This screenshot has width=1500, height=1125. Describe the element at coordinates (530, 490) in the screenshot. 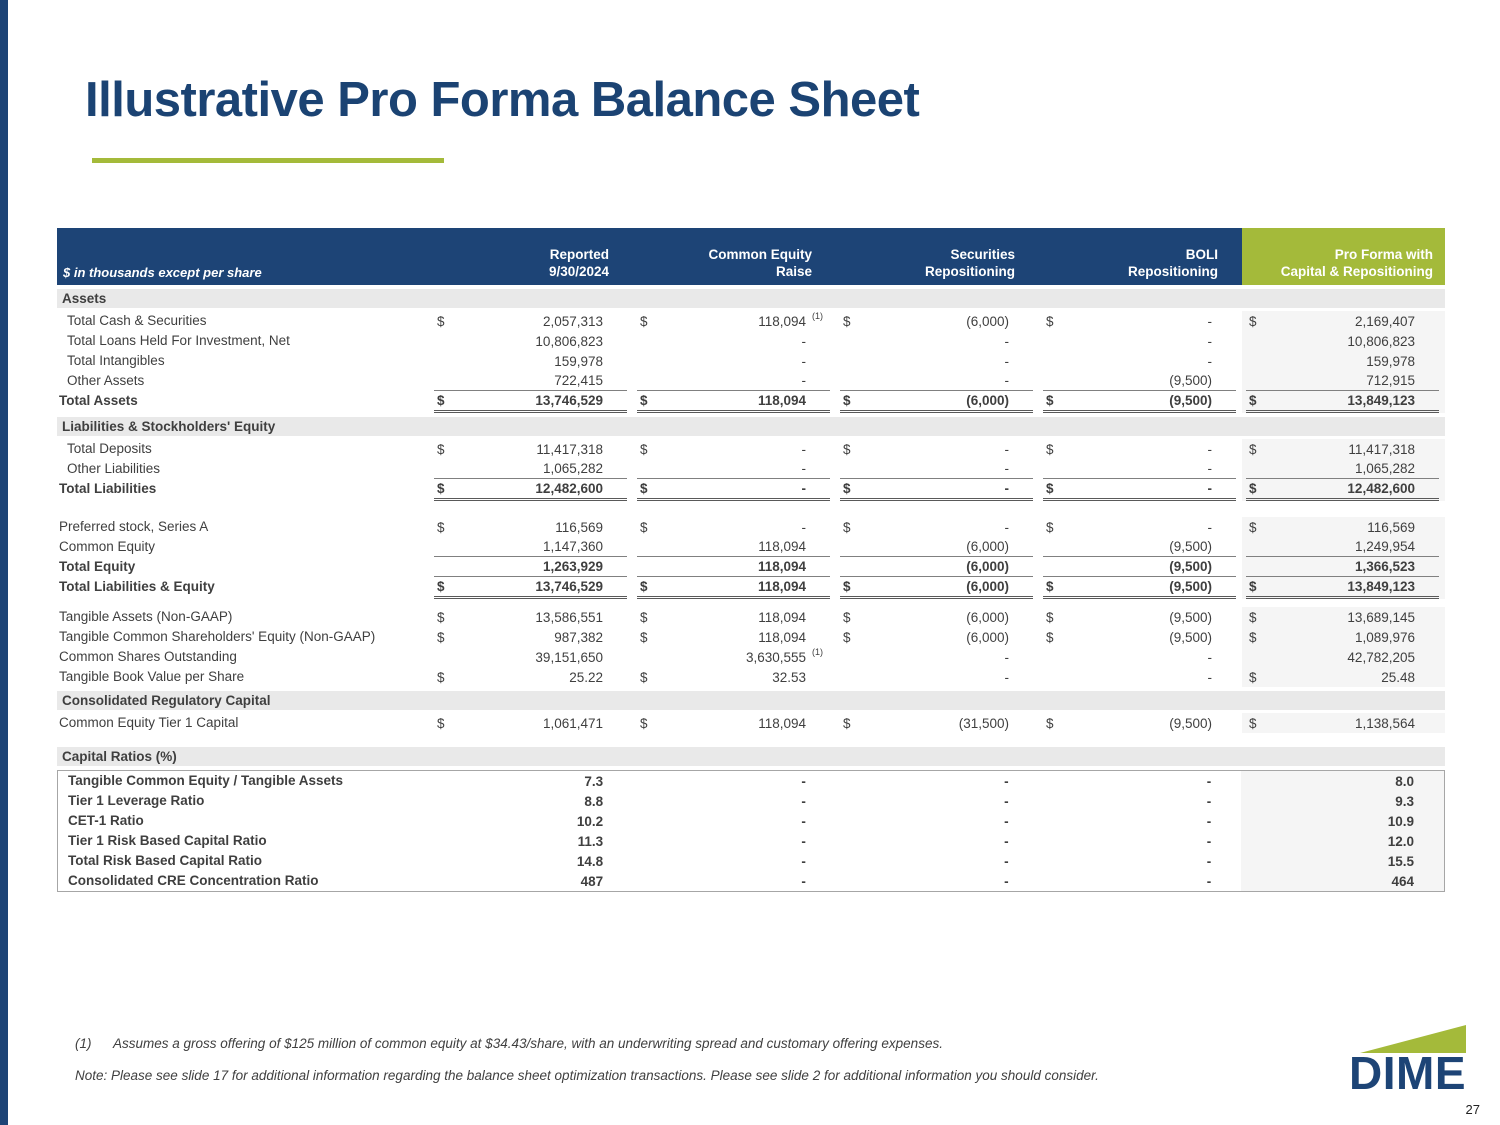

I see `cell-line: $12,482,600` at that location.